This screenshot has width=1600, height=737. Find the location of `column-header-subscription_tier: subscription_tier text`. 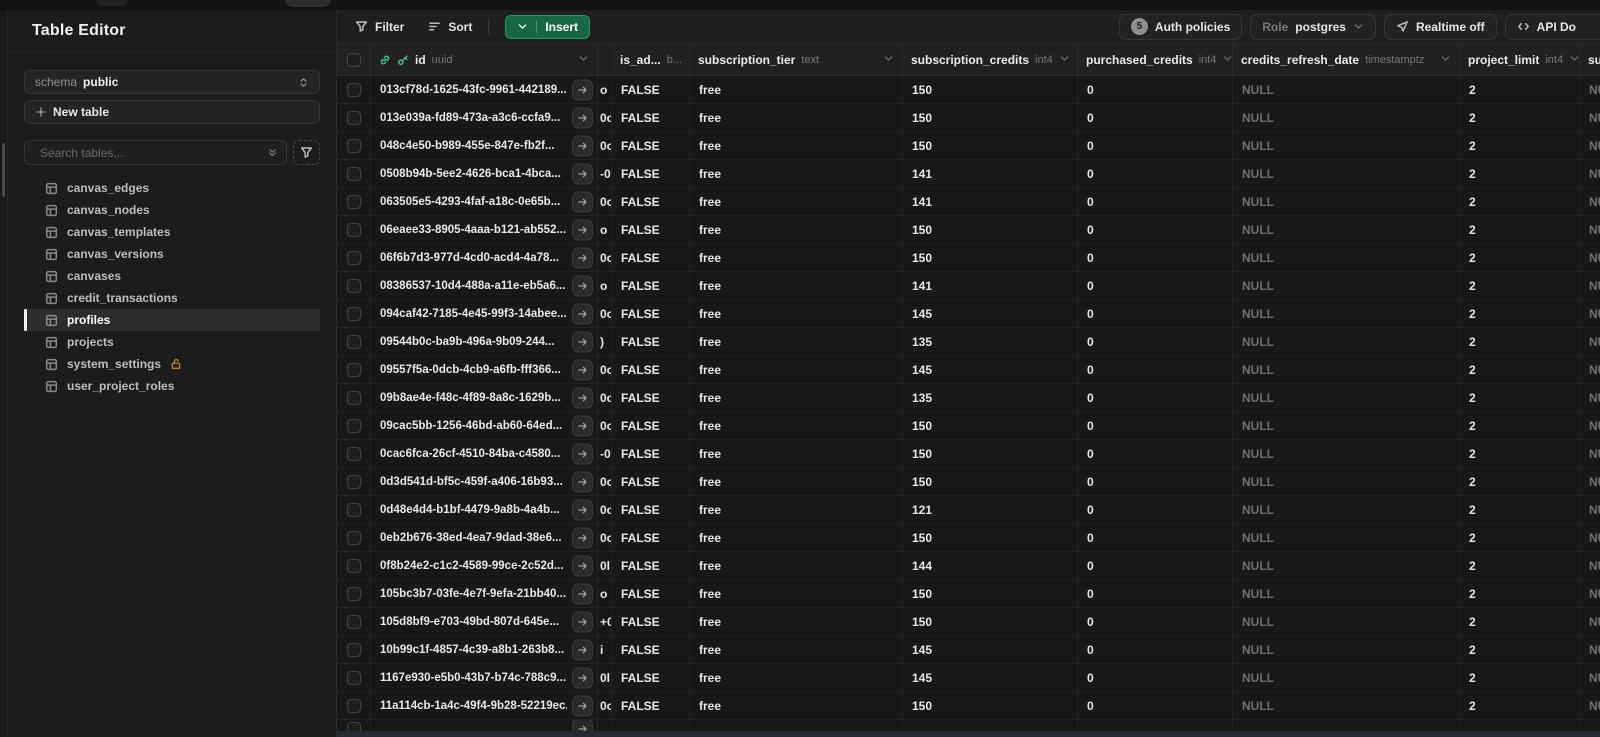

column-header-subscription_tier: subscription_tier text is located at coordinates (796, 59).